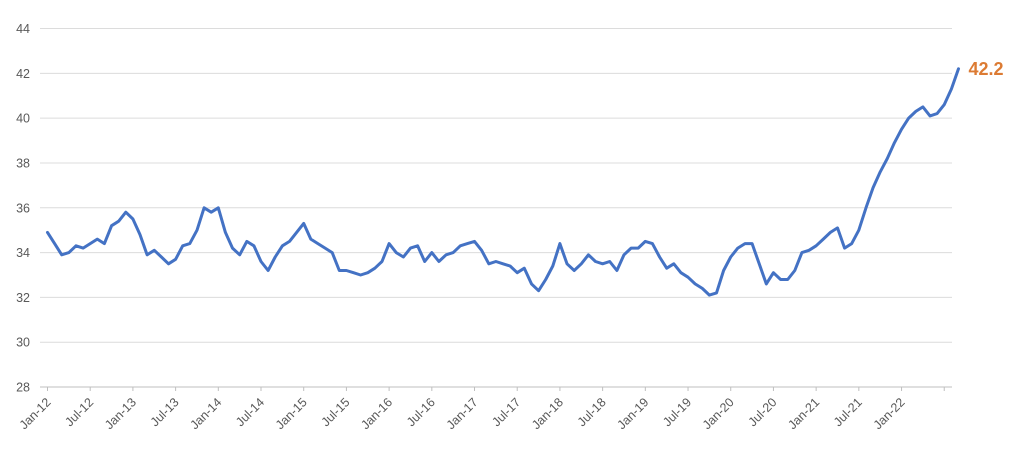  Describe the element at coordinates (165, 412) in the screenshot. I see `x-axis-label: Jul-13` at that location.